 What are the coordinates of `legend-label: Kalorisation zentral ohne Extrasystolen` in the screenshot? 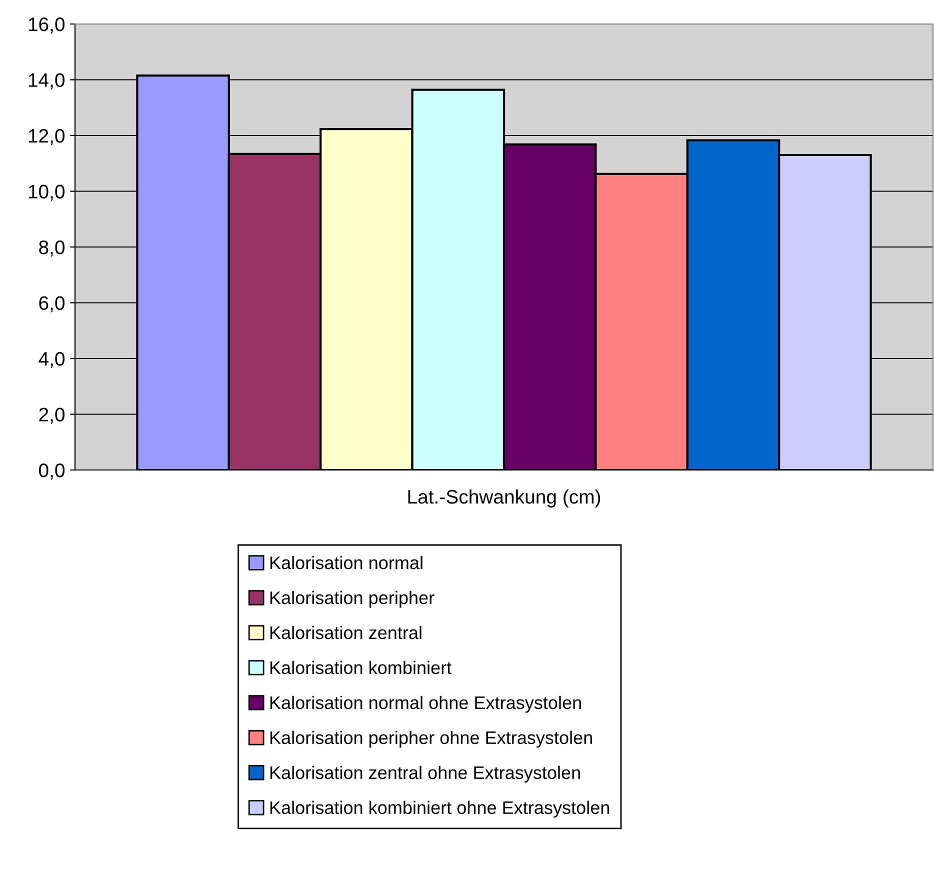 It's located at (425, 774).